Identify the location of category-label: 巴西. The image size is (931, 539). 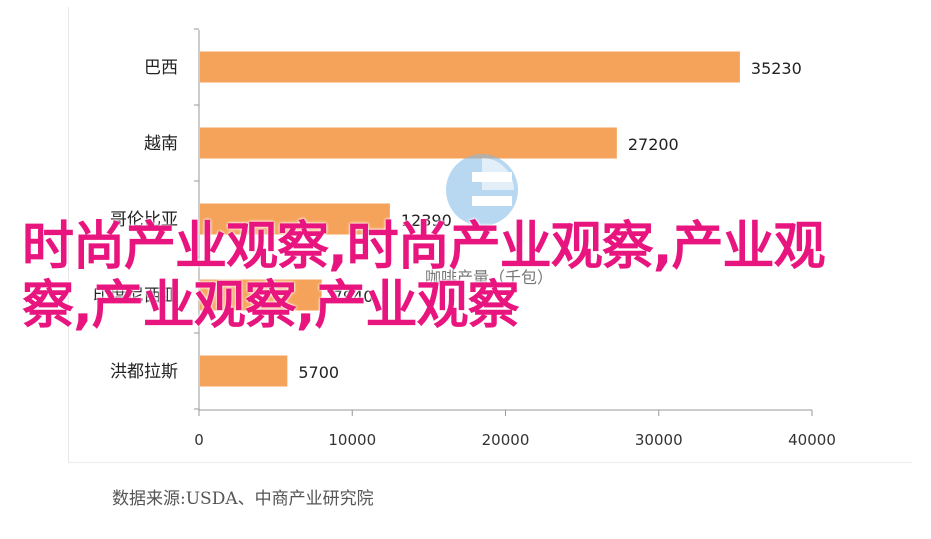
(161, 68).